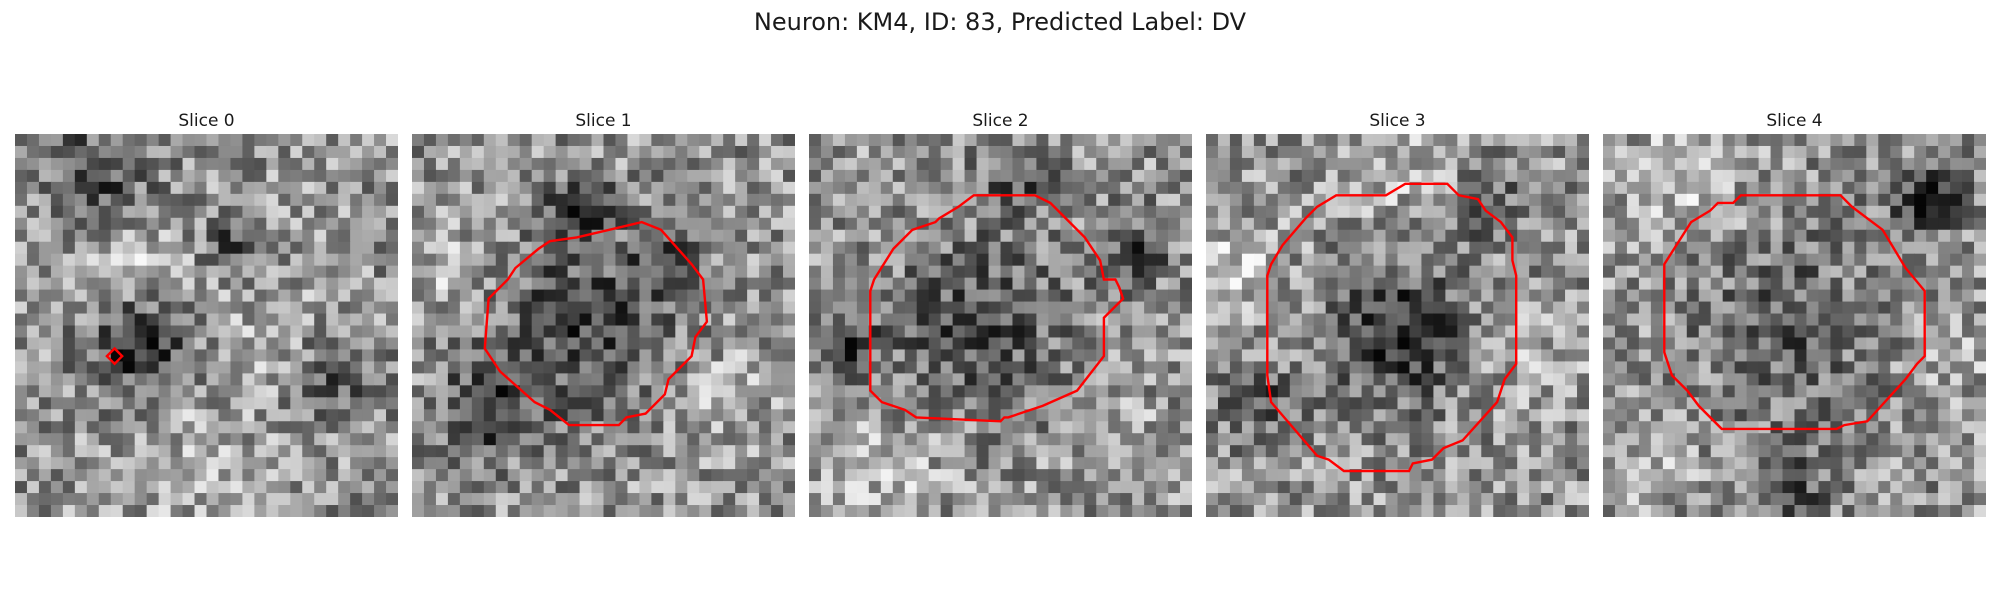 This screenshot has width=2000, height=600. Describe the element at coordinates (1000, 22) in the screenshot. I see `figure-title: Neuron: KM4, ID: 83, Predicted Label: DV` at that location.